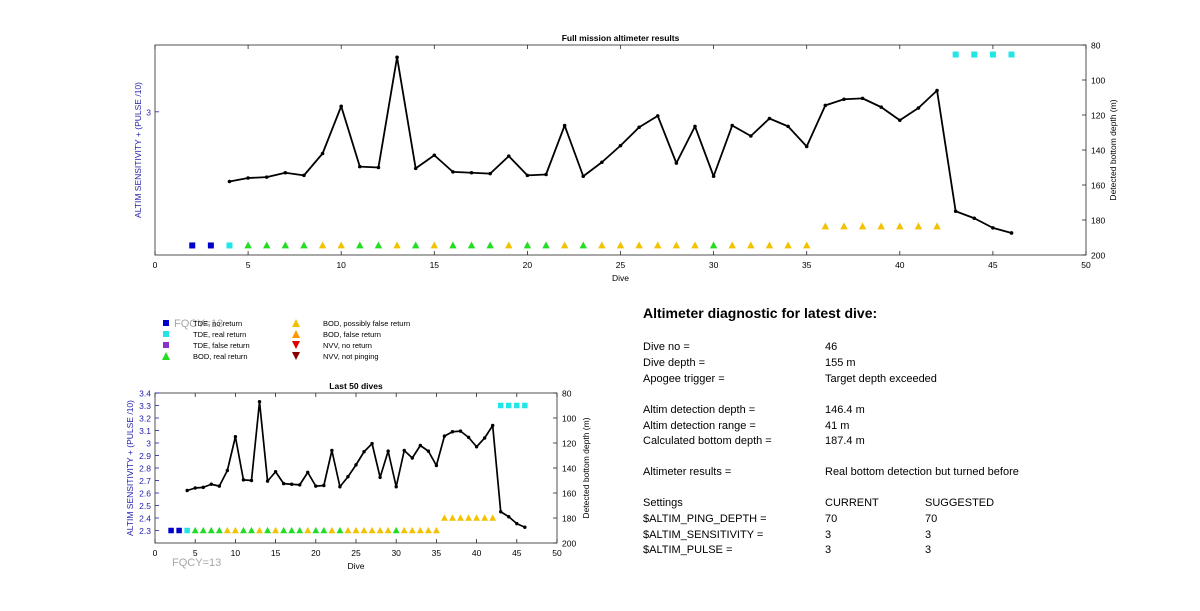 This screenshot has width=1200, height=611. Describe the element at coordinates (130, 468) in the screenshot. I see `y-left-axis-label: ALTIM SENSITIVITY + (PULSE /10)` at that location.